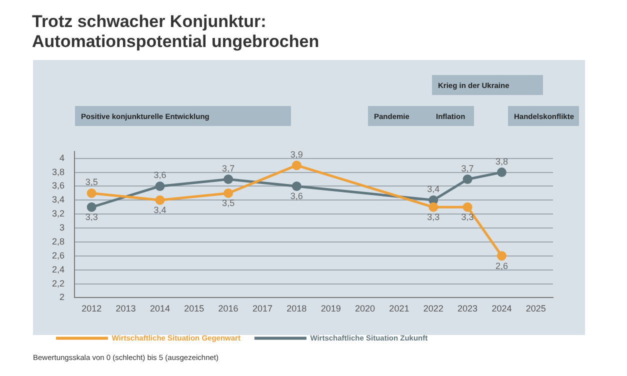  I want to click on x-tick-label: 2018, so click(296, 309).